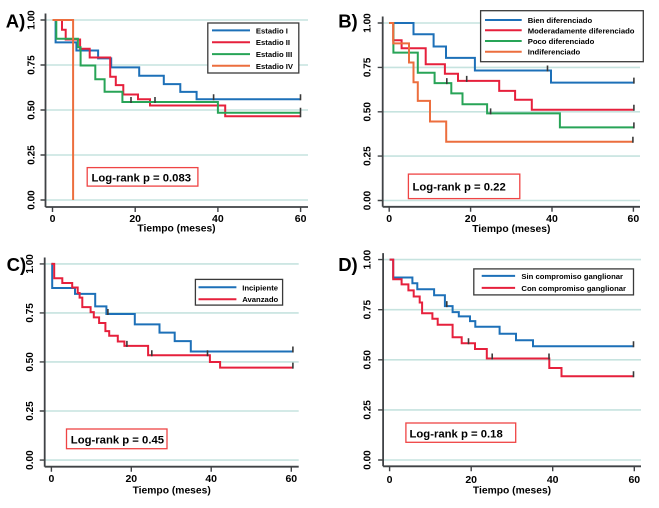 The width and height of the screenshot is (659, 508). What do you see at coordinates (560, 20) in the screenshot?
I see `svg-text: Bien diferenciado` at bounding box center [560, 20].